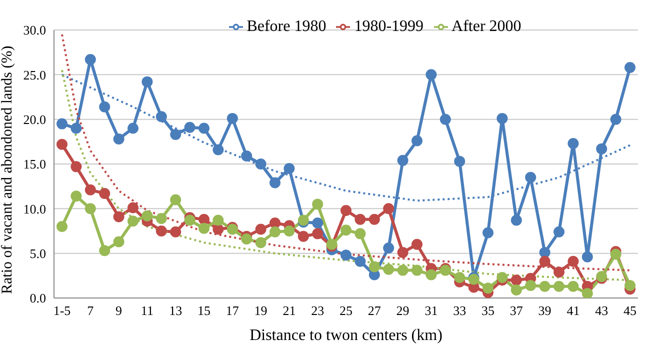 Image resolution: width=652 pixels, height=346 pixels. What do you see at coordinates (90, 310) in the screenshot?
I see `x-tick-label: 7` at bounding box center [90, 310].